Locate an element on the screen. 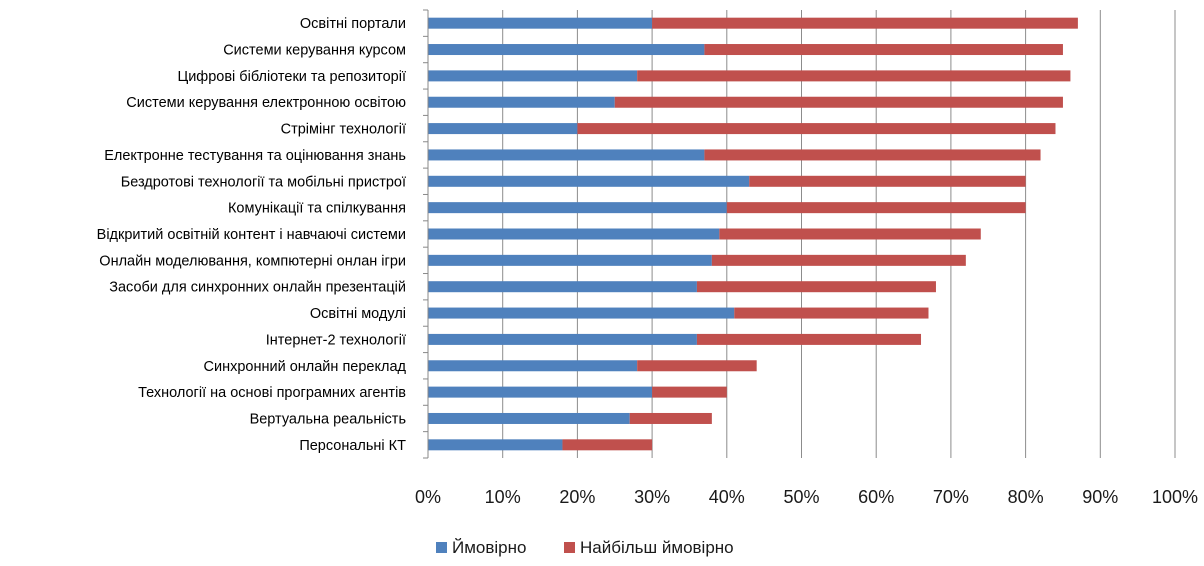  x-tick-label: 20% is located at coordinates (577, 497).